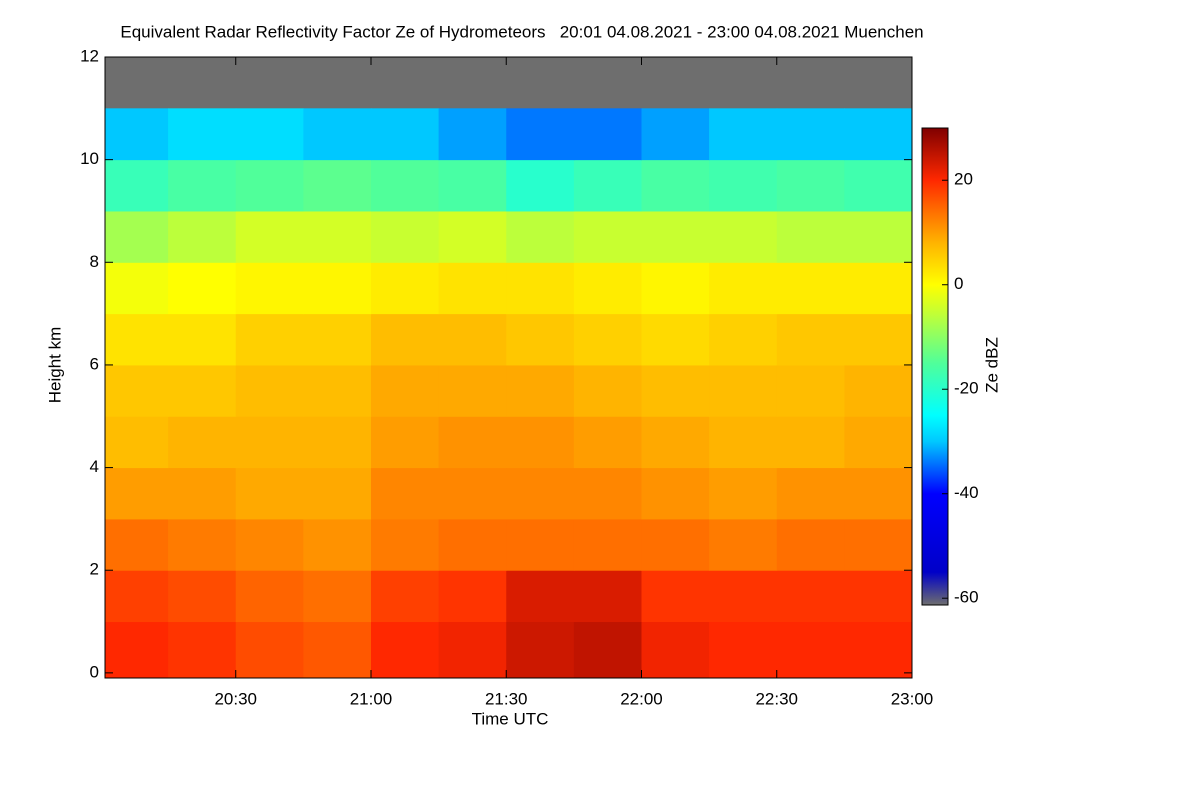  I want to click on y-axis-label: Height km, so click(54, 365).